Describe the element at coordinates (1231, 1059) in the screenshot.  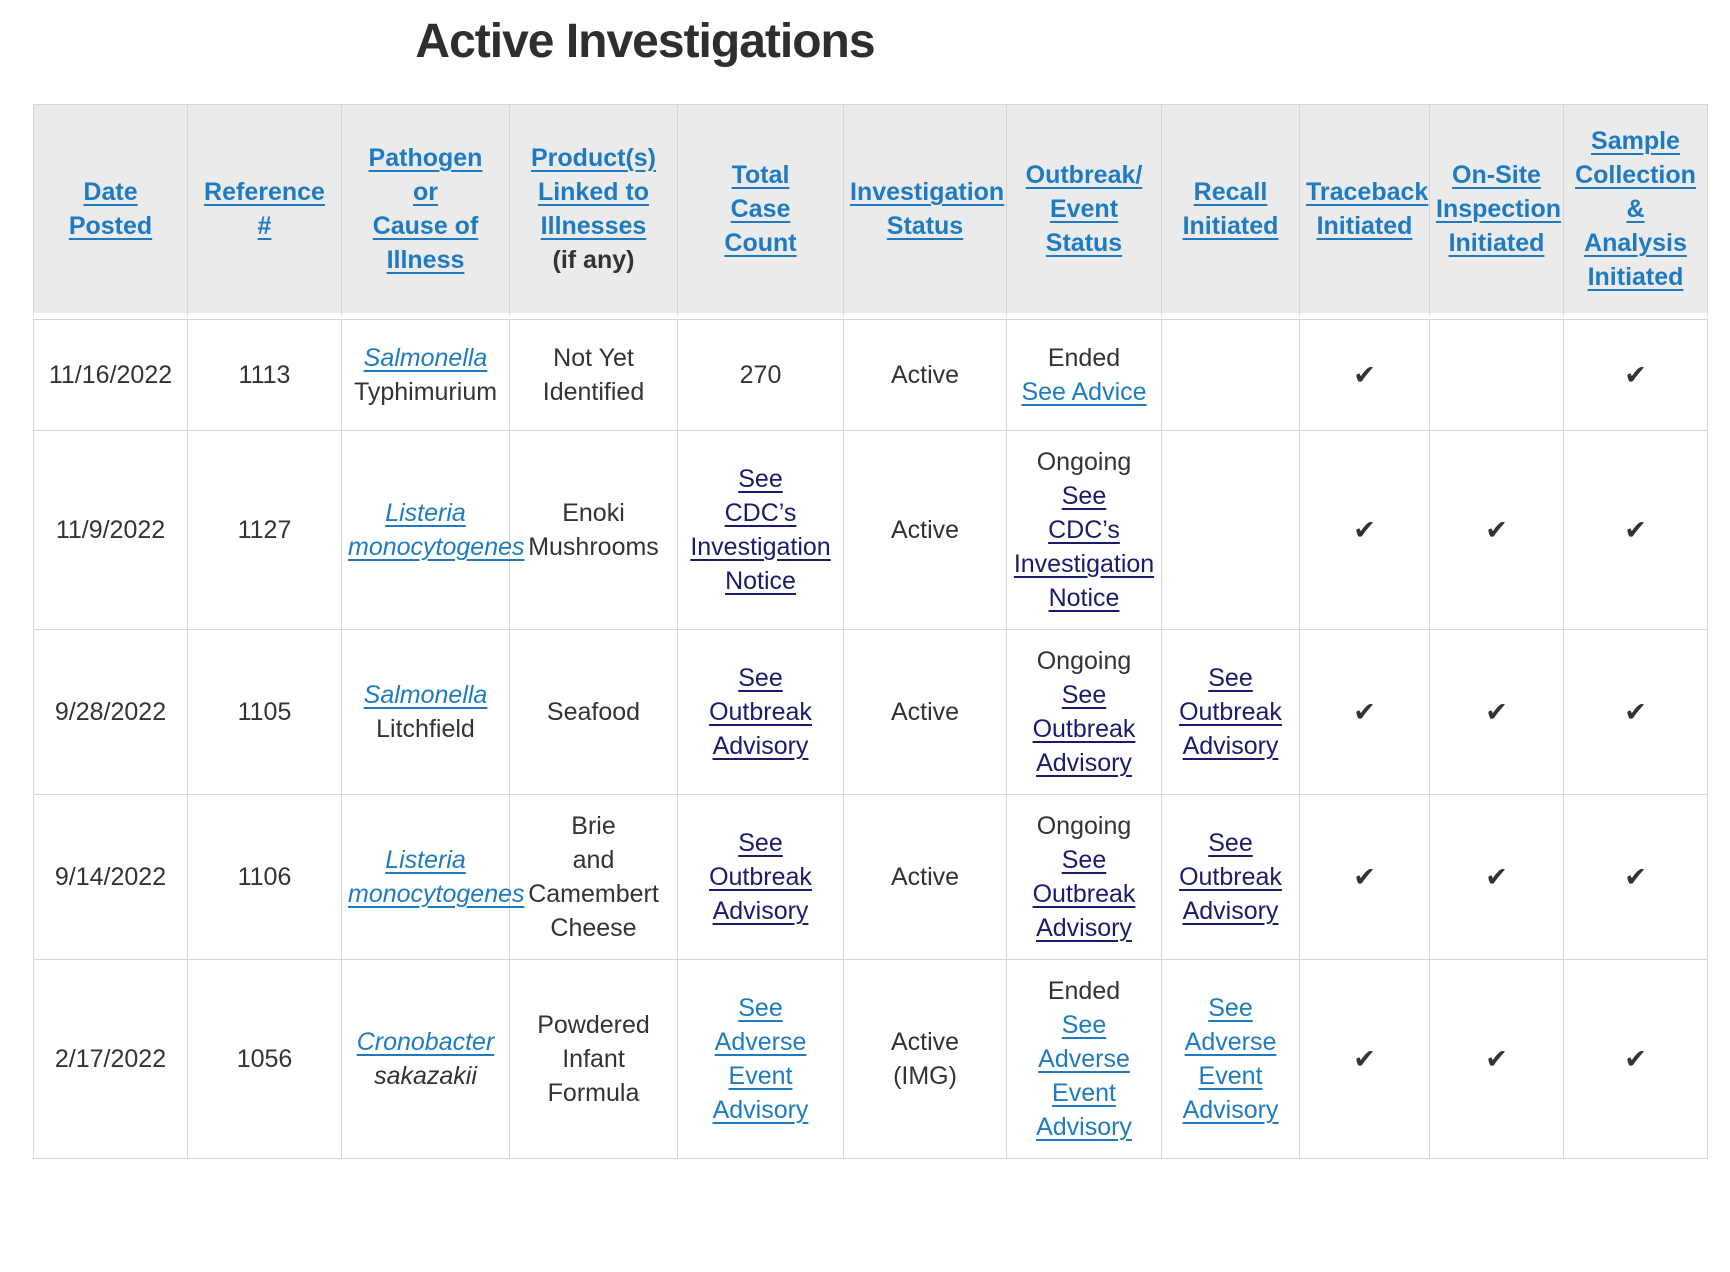
I see `cell-recall-initiated: See Adverse Event Advisory` at that location.